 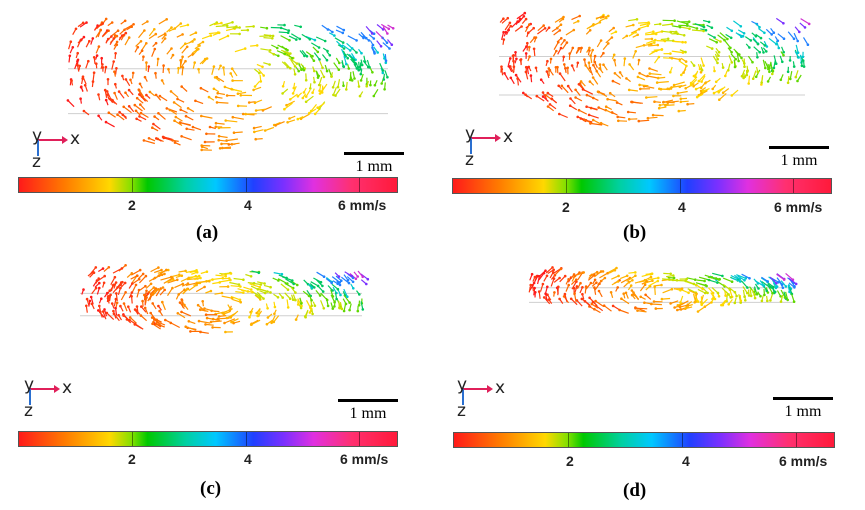 I want to click on colorbar-ticks-d: 2 4 6 mm/s, so click(x=643, y=462).